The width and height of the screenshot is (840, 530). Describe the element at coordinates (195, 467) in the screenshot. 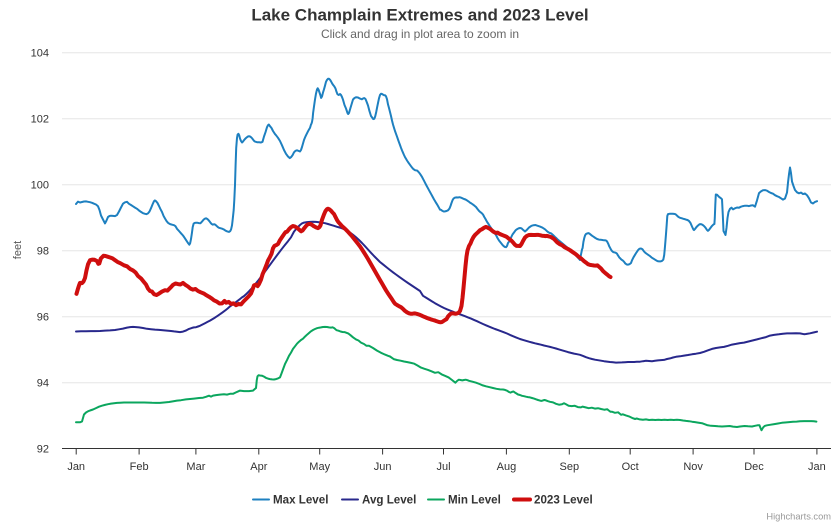

I see `svg-text: Mar` at that location.